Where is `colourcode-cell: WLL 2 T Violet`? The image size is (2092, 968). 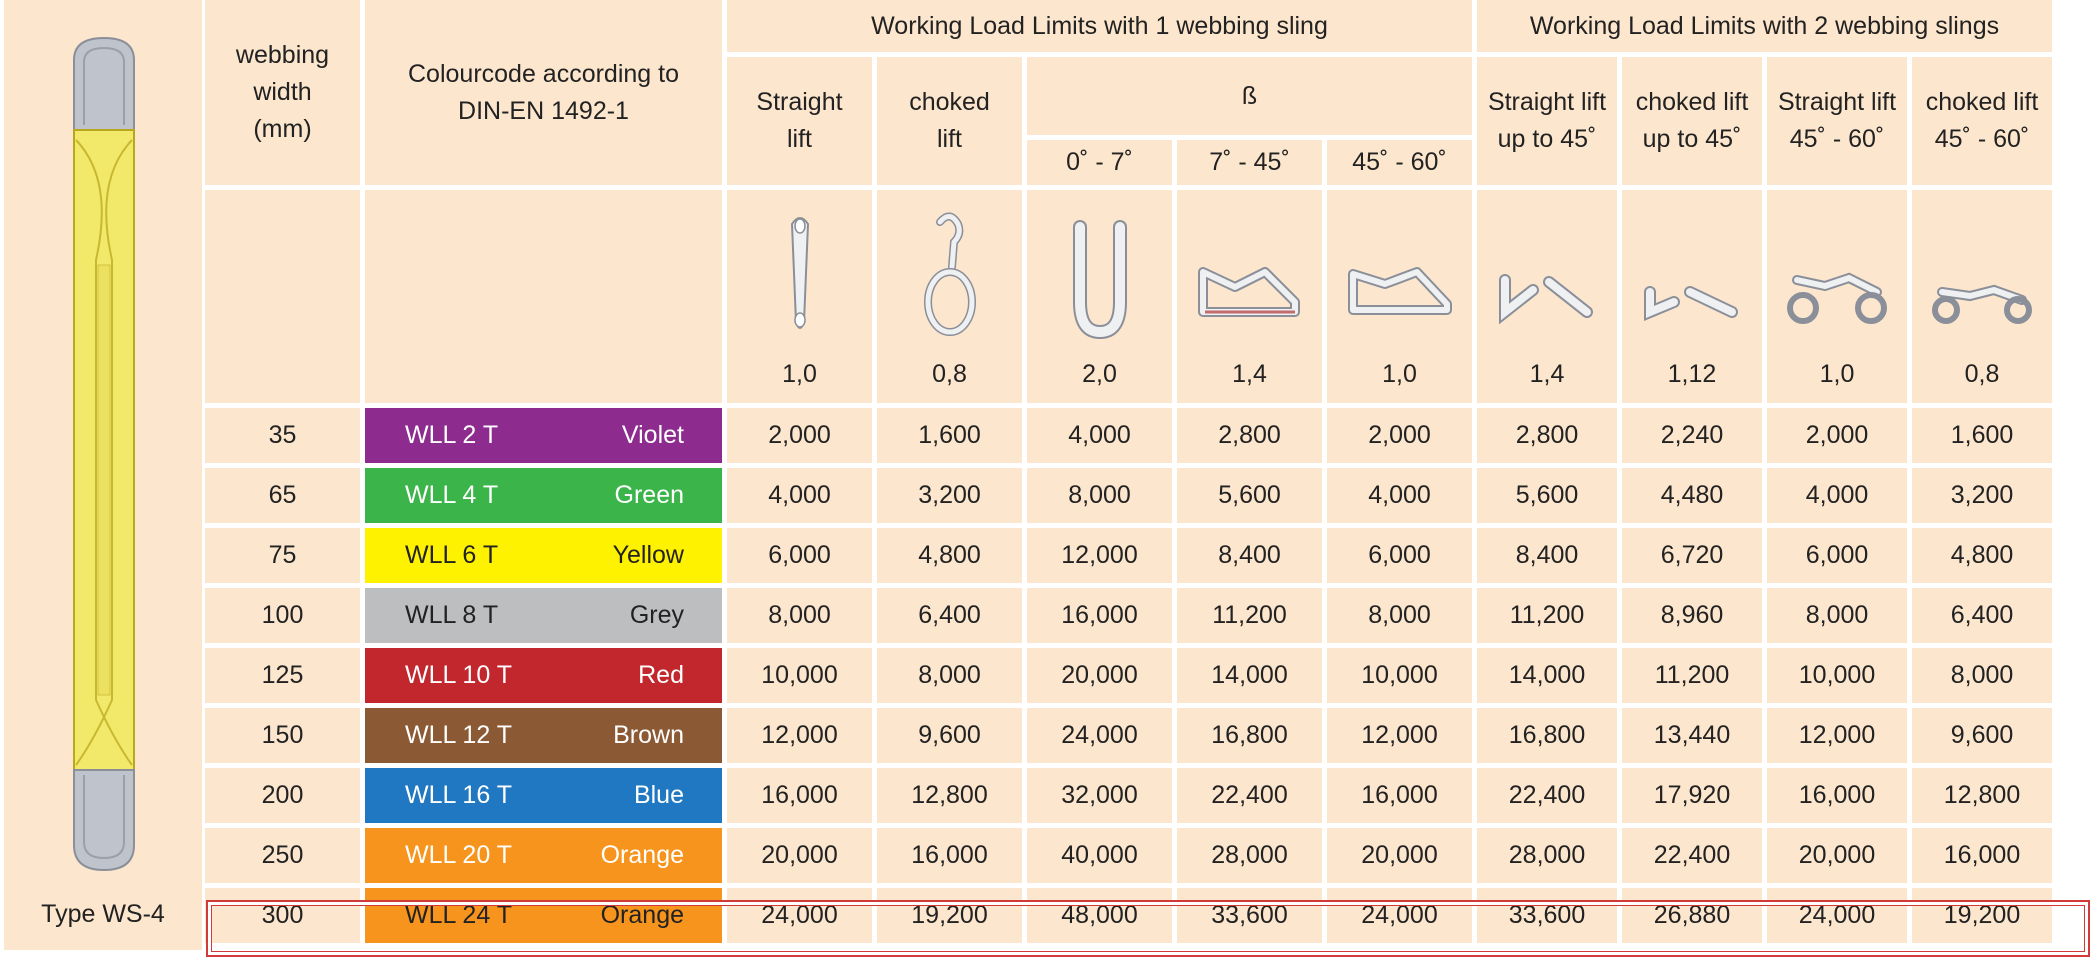
colourcode-cell: WLL 2 T Violet is located at coordinates (543, 435).